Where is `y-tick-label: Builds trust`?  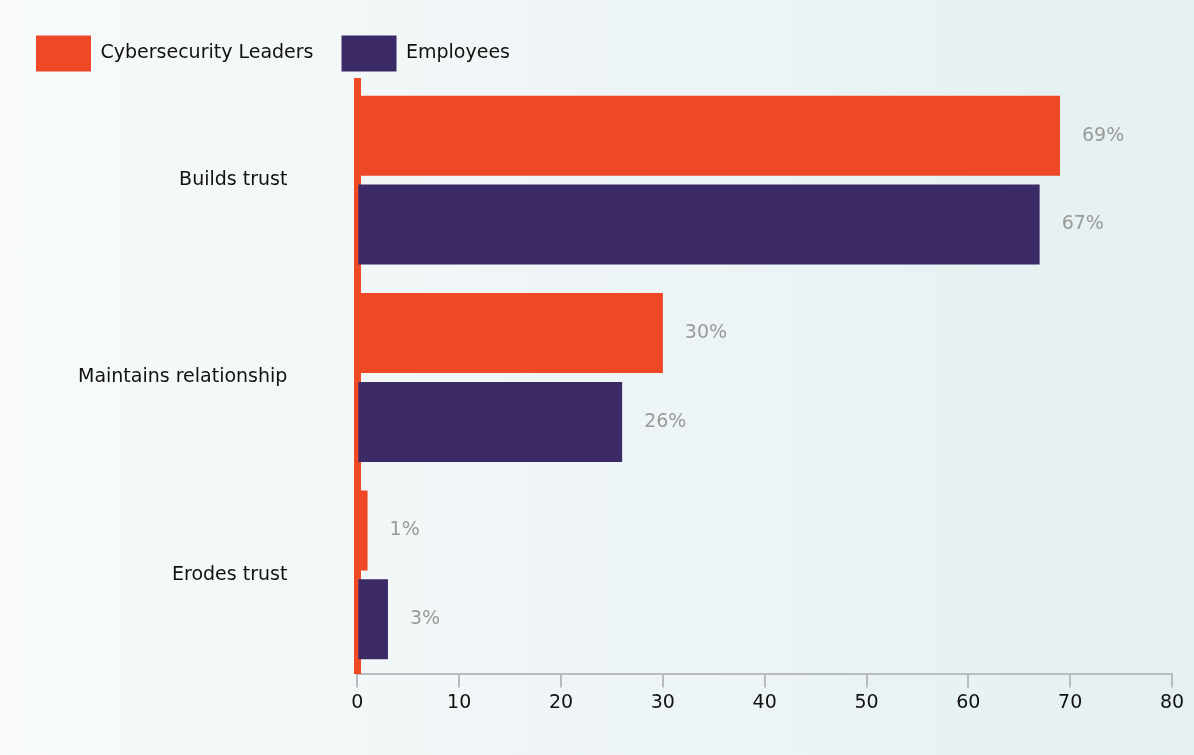 y-tick-label: Builds trust is located at coordinates (233, 178).